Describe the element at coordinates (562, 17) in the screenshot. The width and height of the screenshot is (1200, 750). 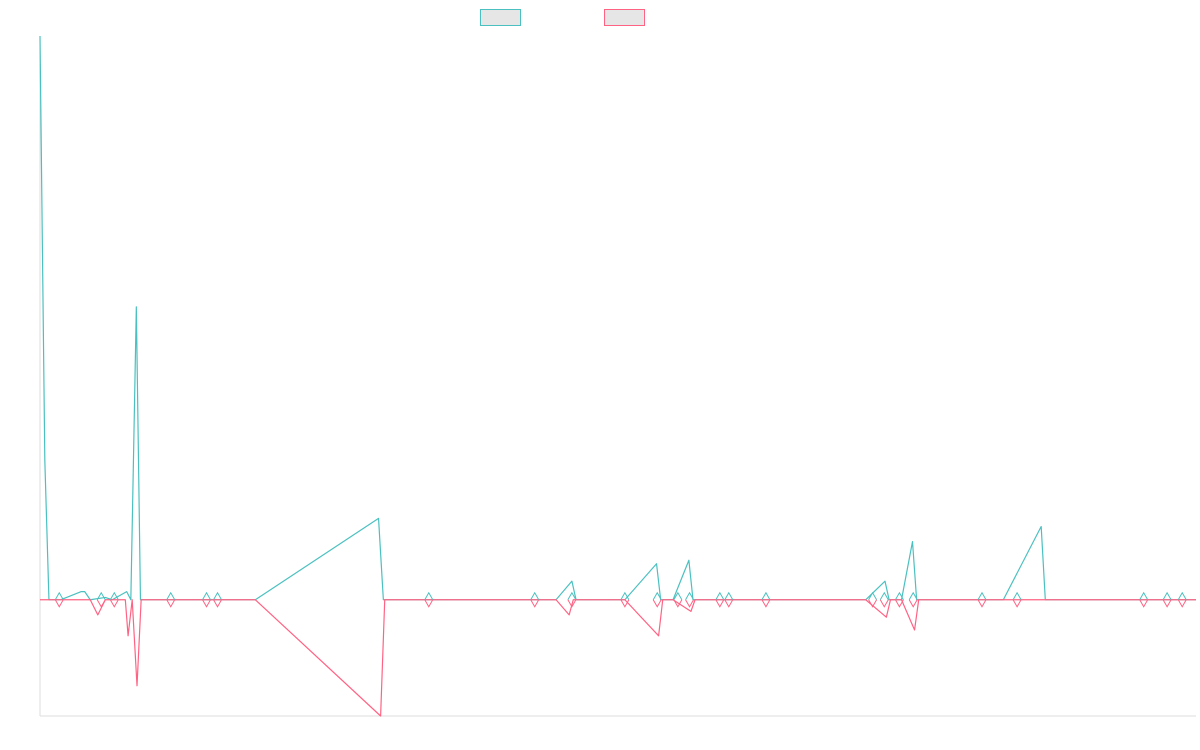
I see `legend` at that location.